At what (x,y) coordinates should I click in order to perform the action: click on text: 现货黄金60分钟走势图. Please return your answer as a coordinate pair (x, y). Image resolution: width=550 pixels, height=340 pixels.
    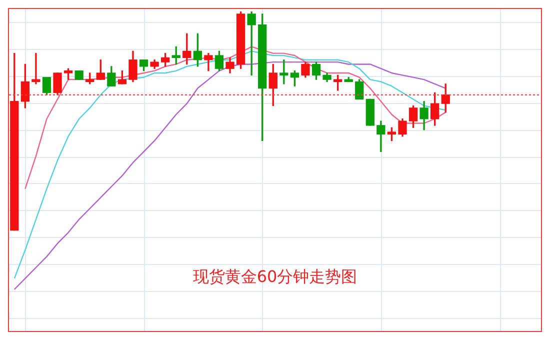
    Looking at the image, I should click on (275, 277).